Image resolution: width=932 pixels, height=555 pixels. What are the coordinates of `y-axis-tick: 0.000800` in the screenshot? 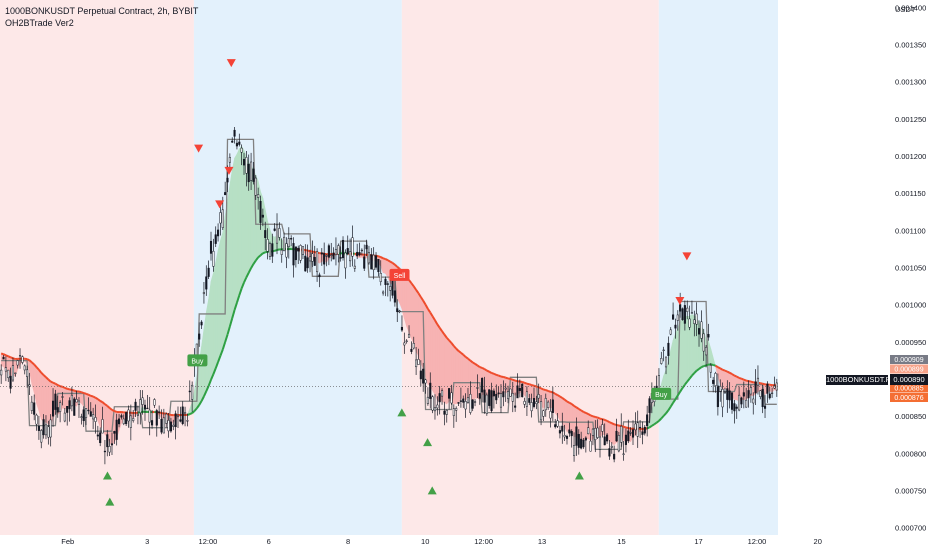 It's located at (910, 453).